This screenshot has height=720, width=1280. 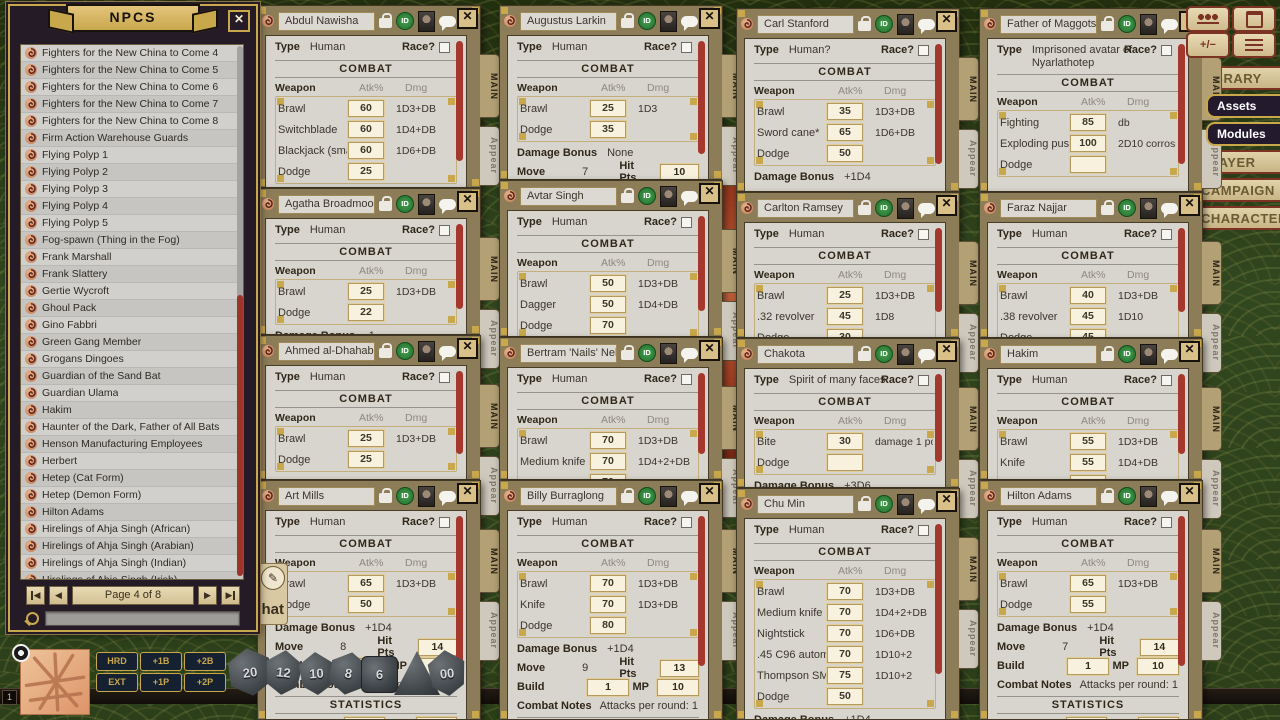 What do you see at coordinates (240, 311) in the screenshot?
I see `scrollbar` at bounding box center [240, 311].